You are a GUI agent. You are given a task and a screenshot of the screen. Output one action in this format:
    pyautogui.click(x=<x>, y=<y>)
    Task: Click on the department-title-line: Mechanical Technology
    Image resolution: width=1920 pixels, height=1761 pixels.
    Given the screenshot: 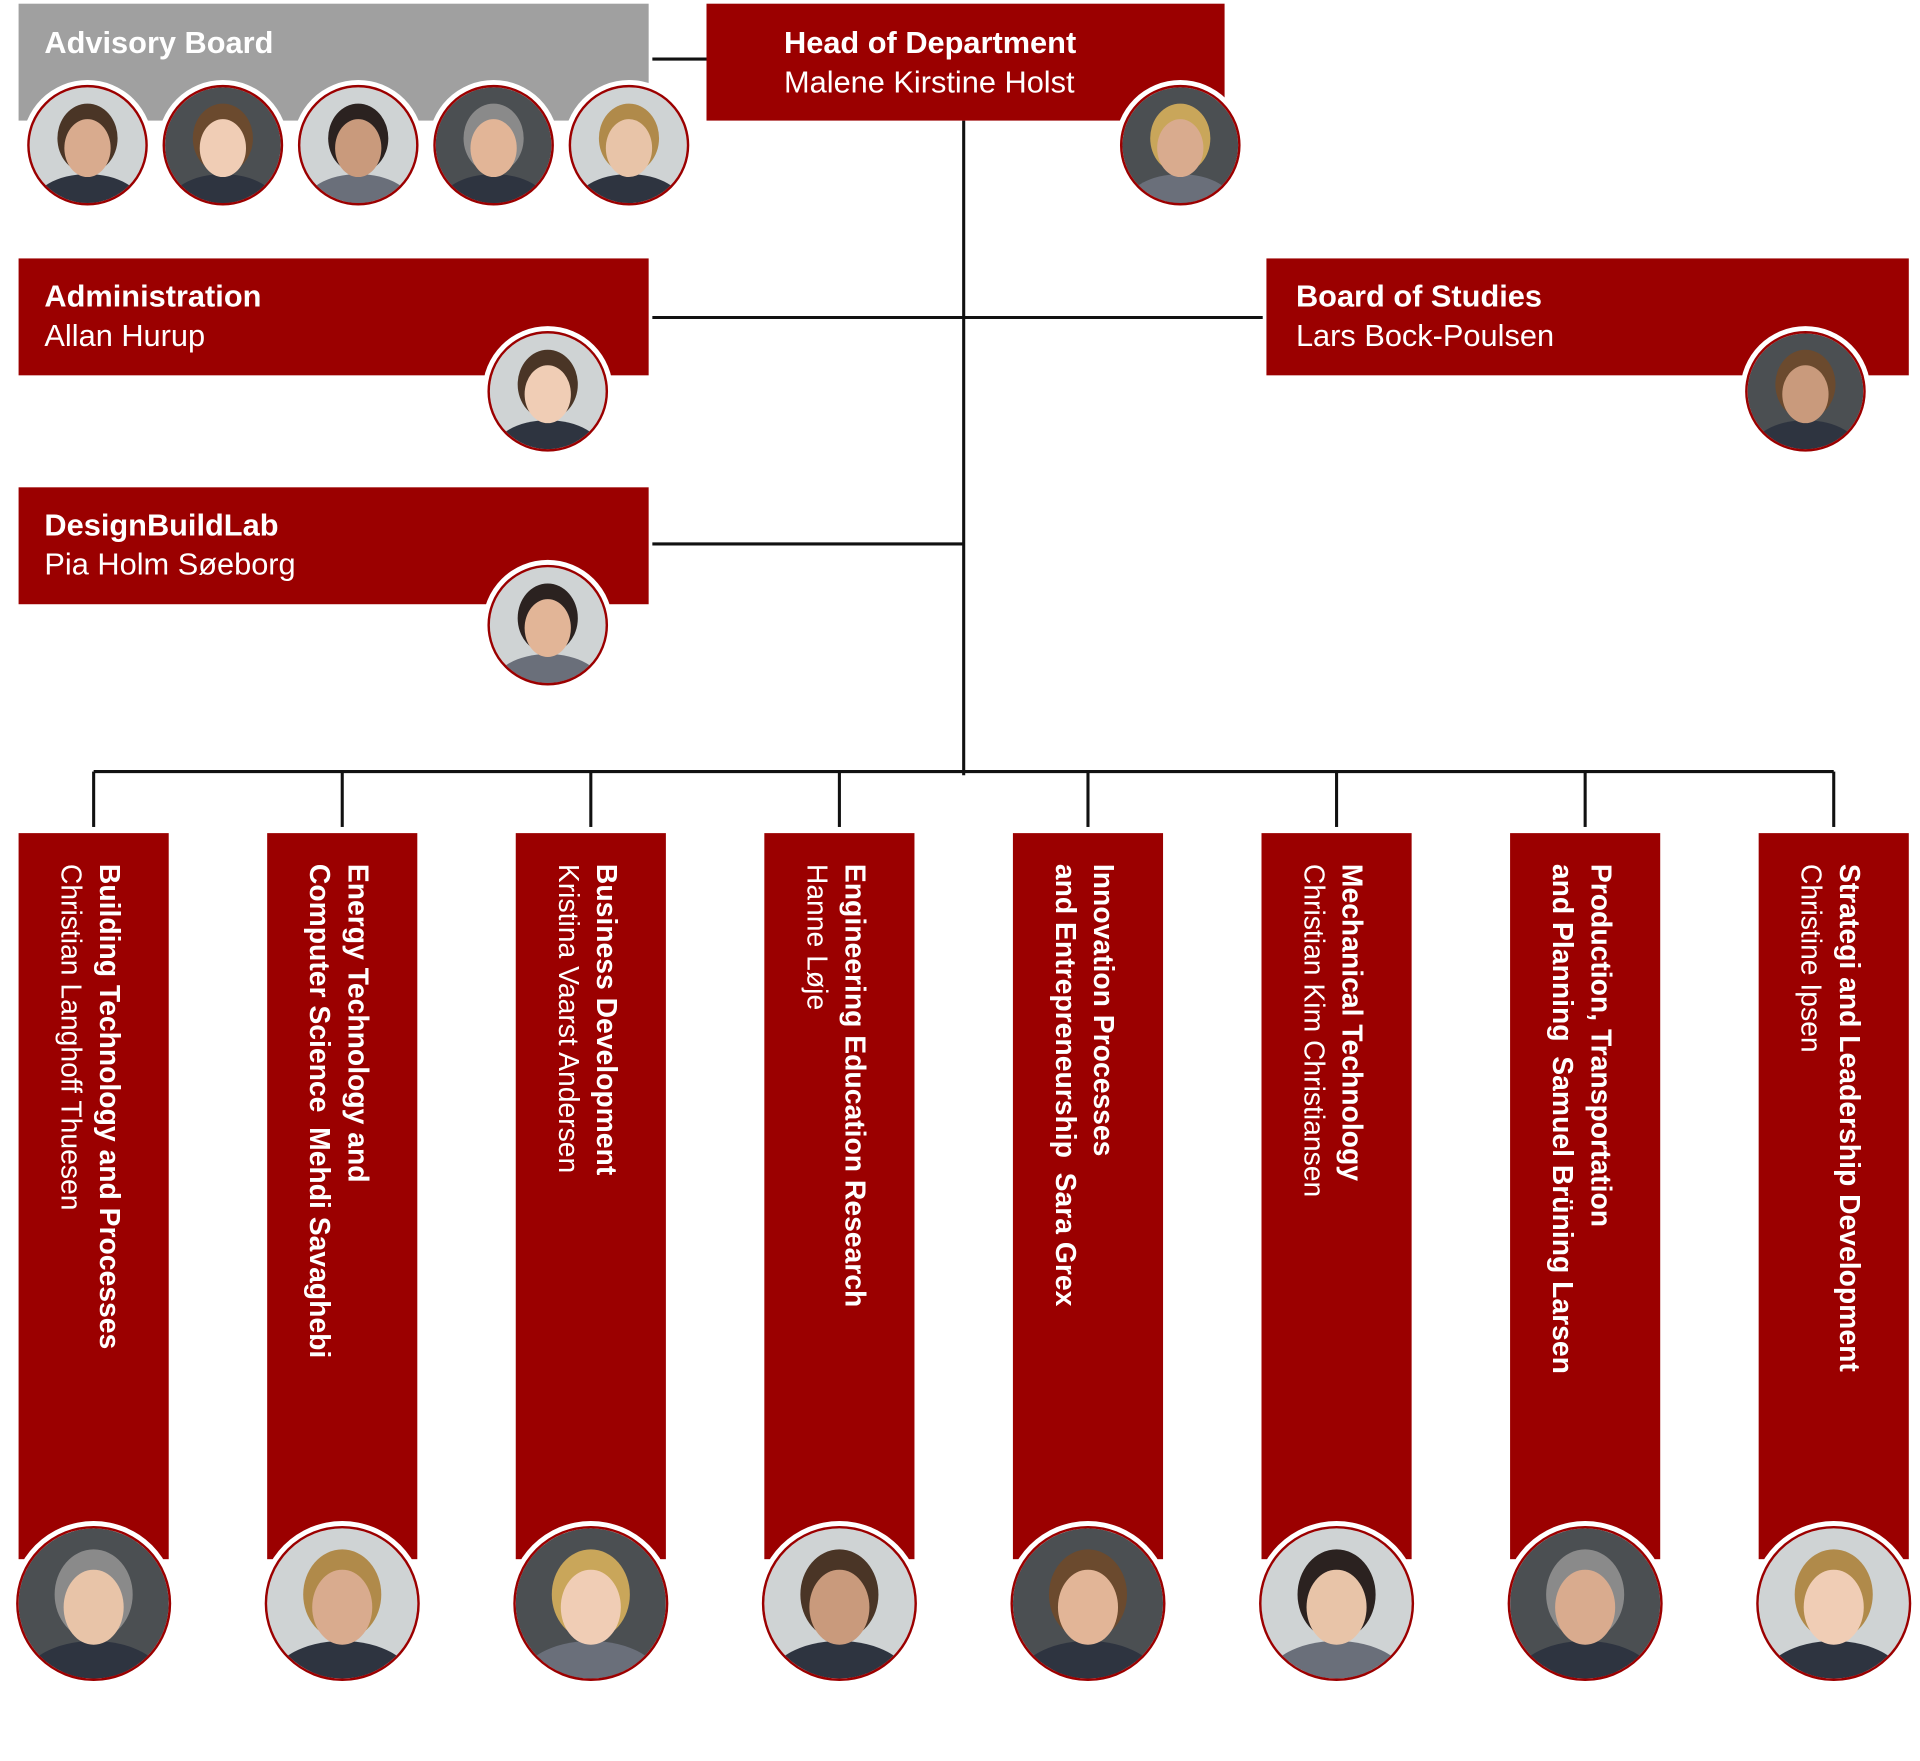 What is the action you would take?
    pyautogui.click(x=1353, y=1022)
    